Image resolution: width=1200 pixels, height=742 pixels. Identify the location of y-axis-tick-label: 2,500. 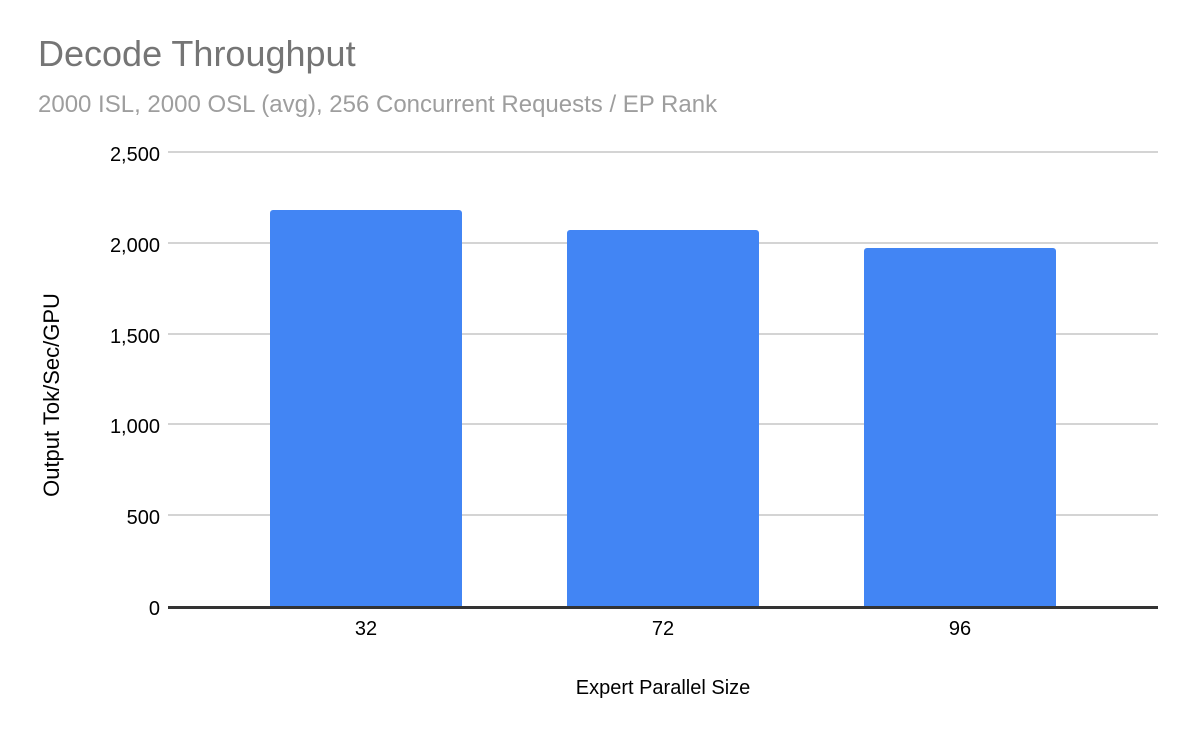
(134, 155).